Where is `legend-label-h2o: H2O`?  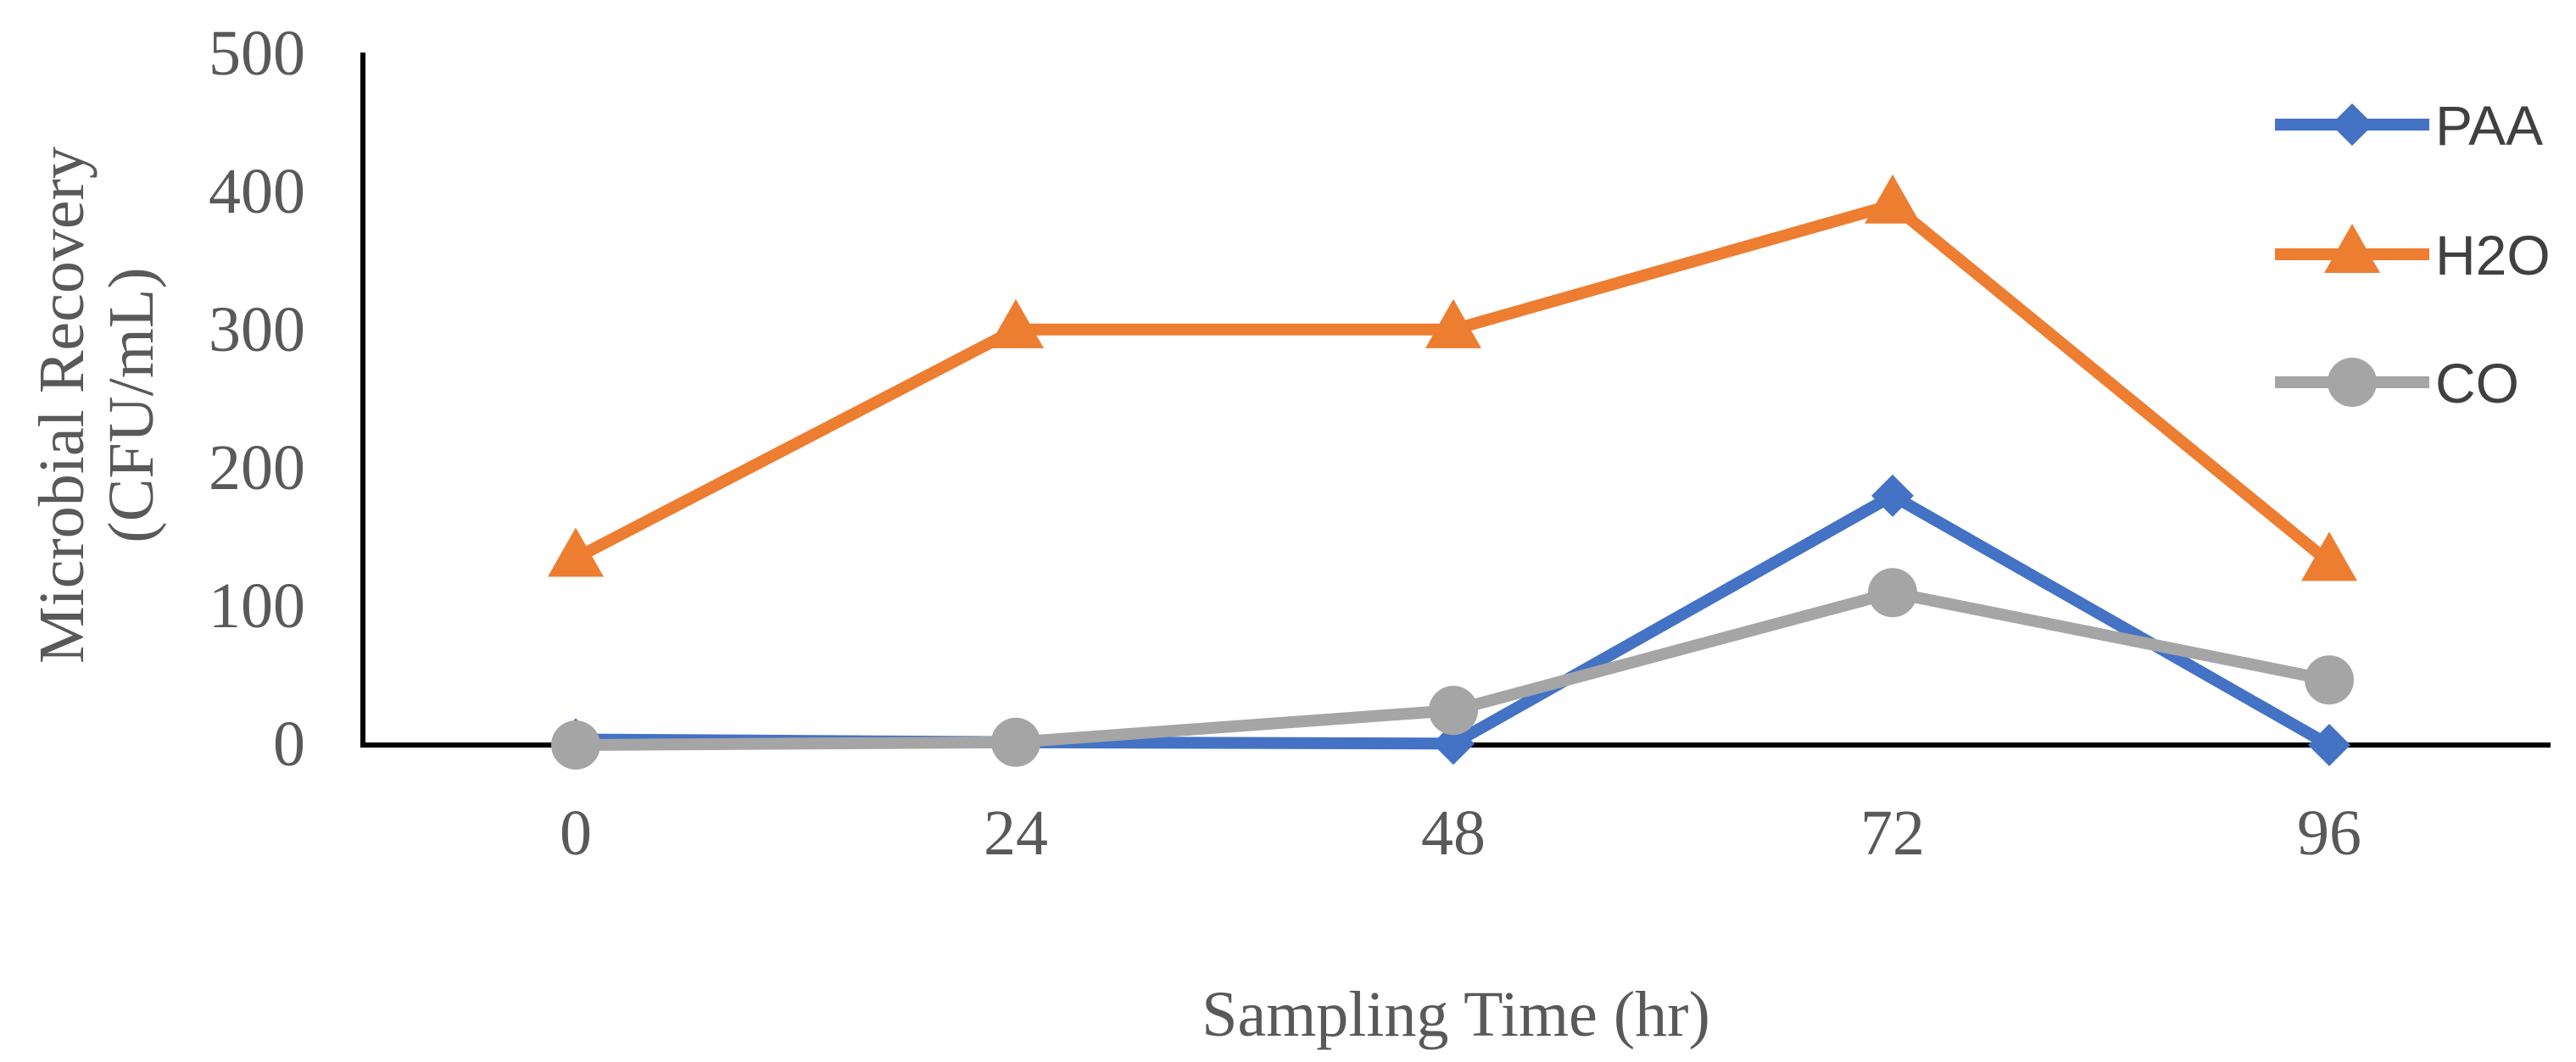 legend-label-h2o: H2O is located at coordinates (2493, 255).